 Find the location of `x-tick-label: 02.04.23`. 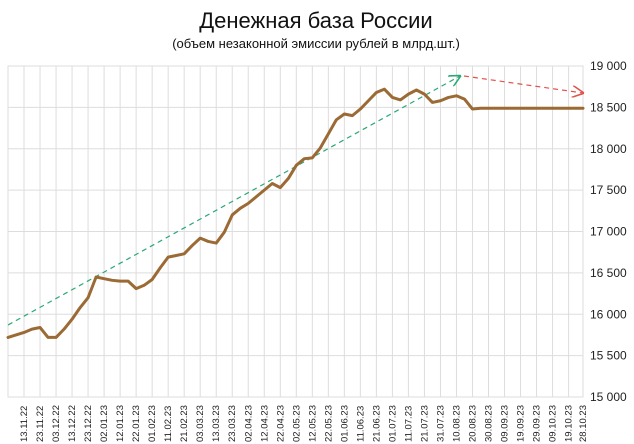

x-tick-label: 02.04.23 is located at coordinates (248, 423).